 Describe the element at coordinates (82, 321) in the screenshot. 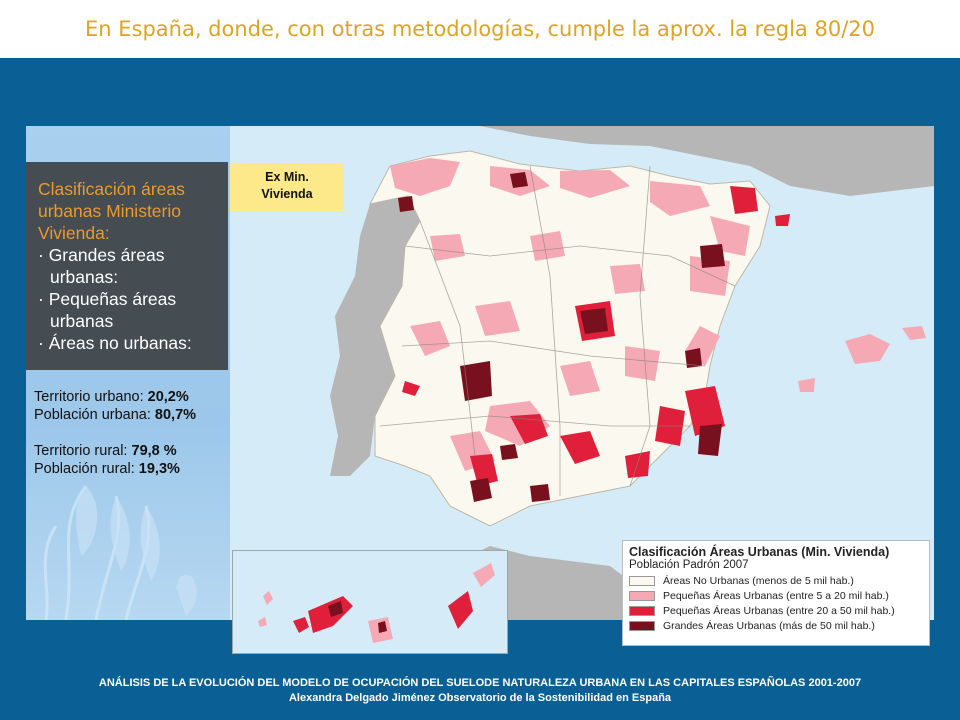

I see `bullet-text: urbanas` at that location.